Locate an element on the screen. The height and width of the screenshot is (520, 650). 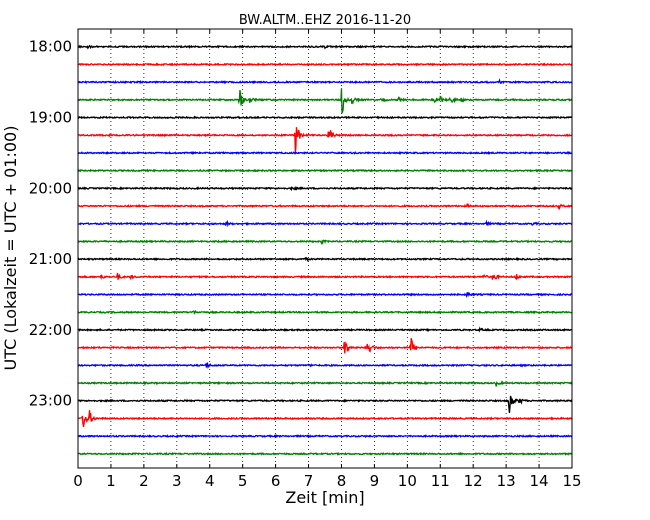
x-tick-label: 1 is located at coordinates (111, 481).